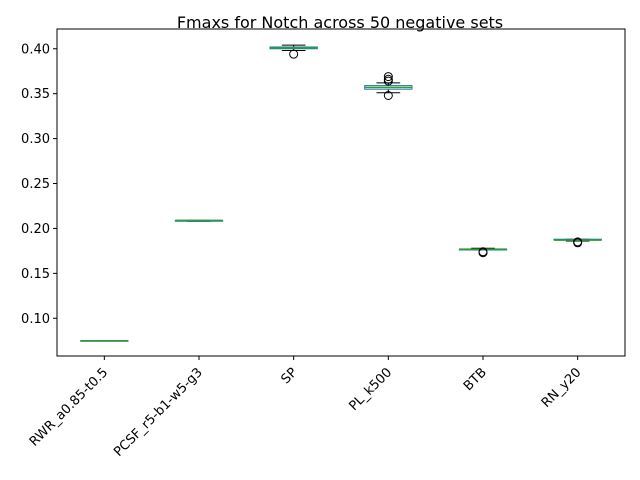 This screenshot has width=640, height=480. What do you see at coordinates (35, 94) in the screenshot?
I see `y-tick-label: 0.35` at bounding box center [35, 94].